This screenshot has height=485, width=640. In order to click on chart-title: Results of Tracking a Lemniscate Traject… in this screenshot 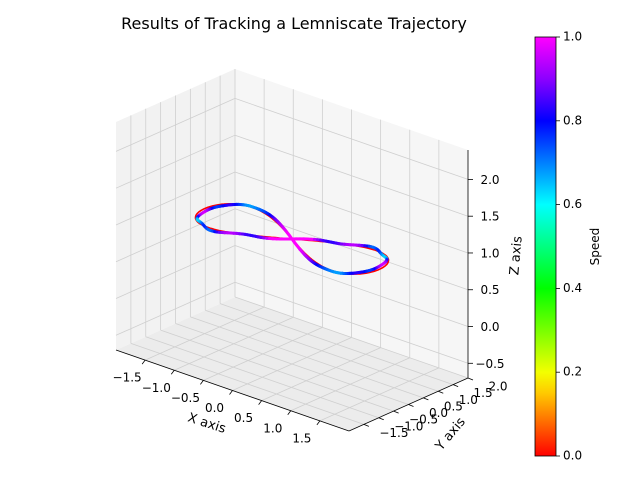, I will do `click(294, 23)`.